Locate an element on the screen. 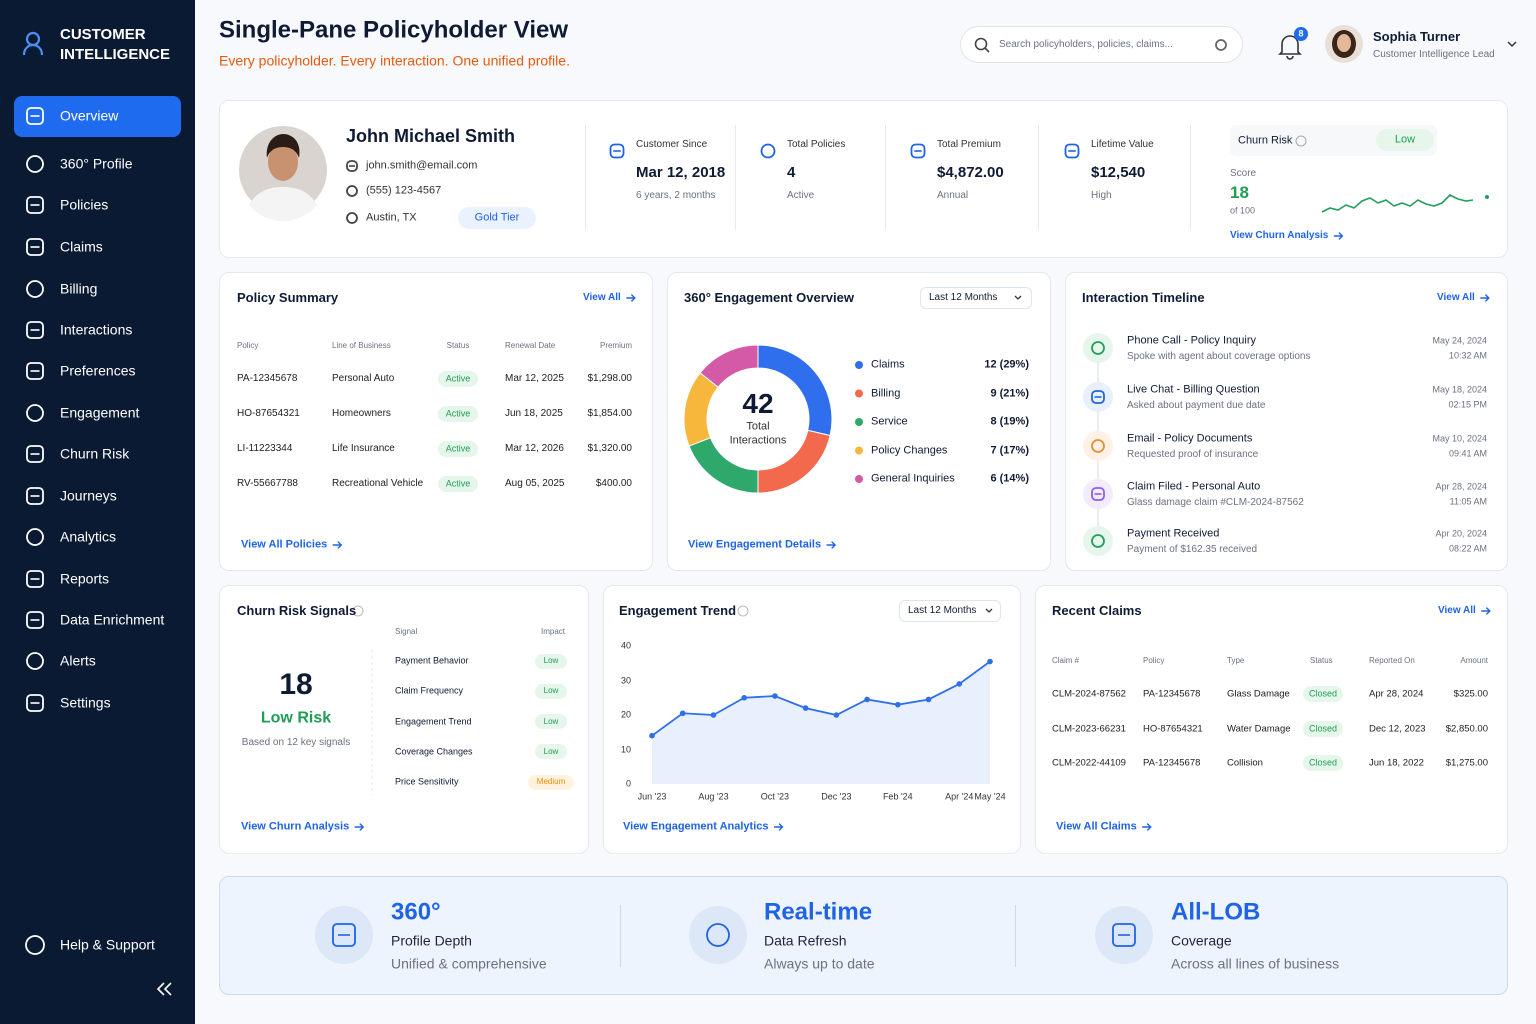  stat-sub: Active is located at coordinates (801, 195).